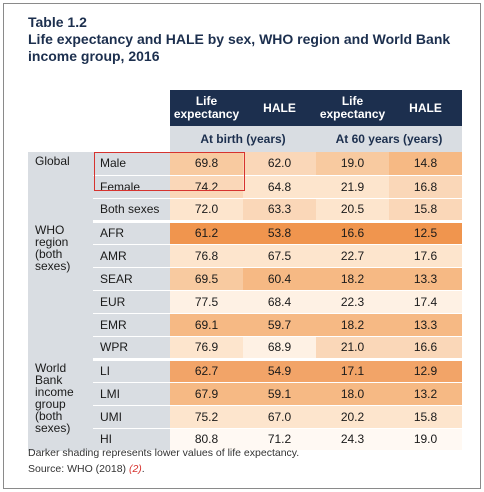  I want to click on value-cell: 74.2, so click(206, 187).